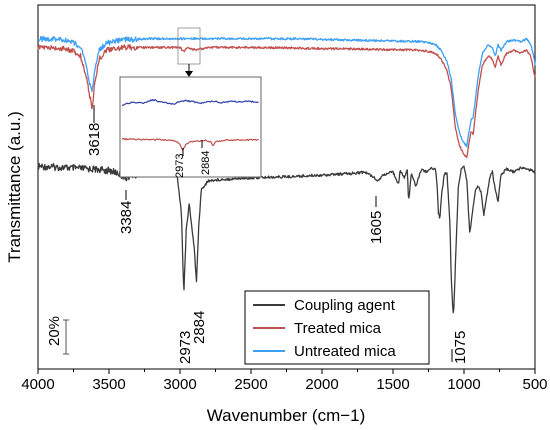  I want to click on y-axis-label: Transmittance (a.u.), so click(14, 186).